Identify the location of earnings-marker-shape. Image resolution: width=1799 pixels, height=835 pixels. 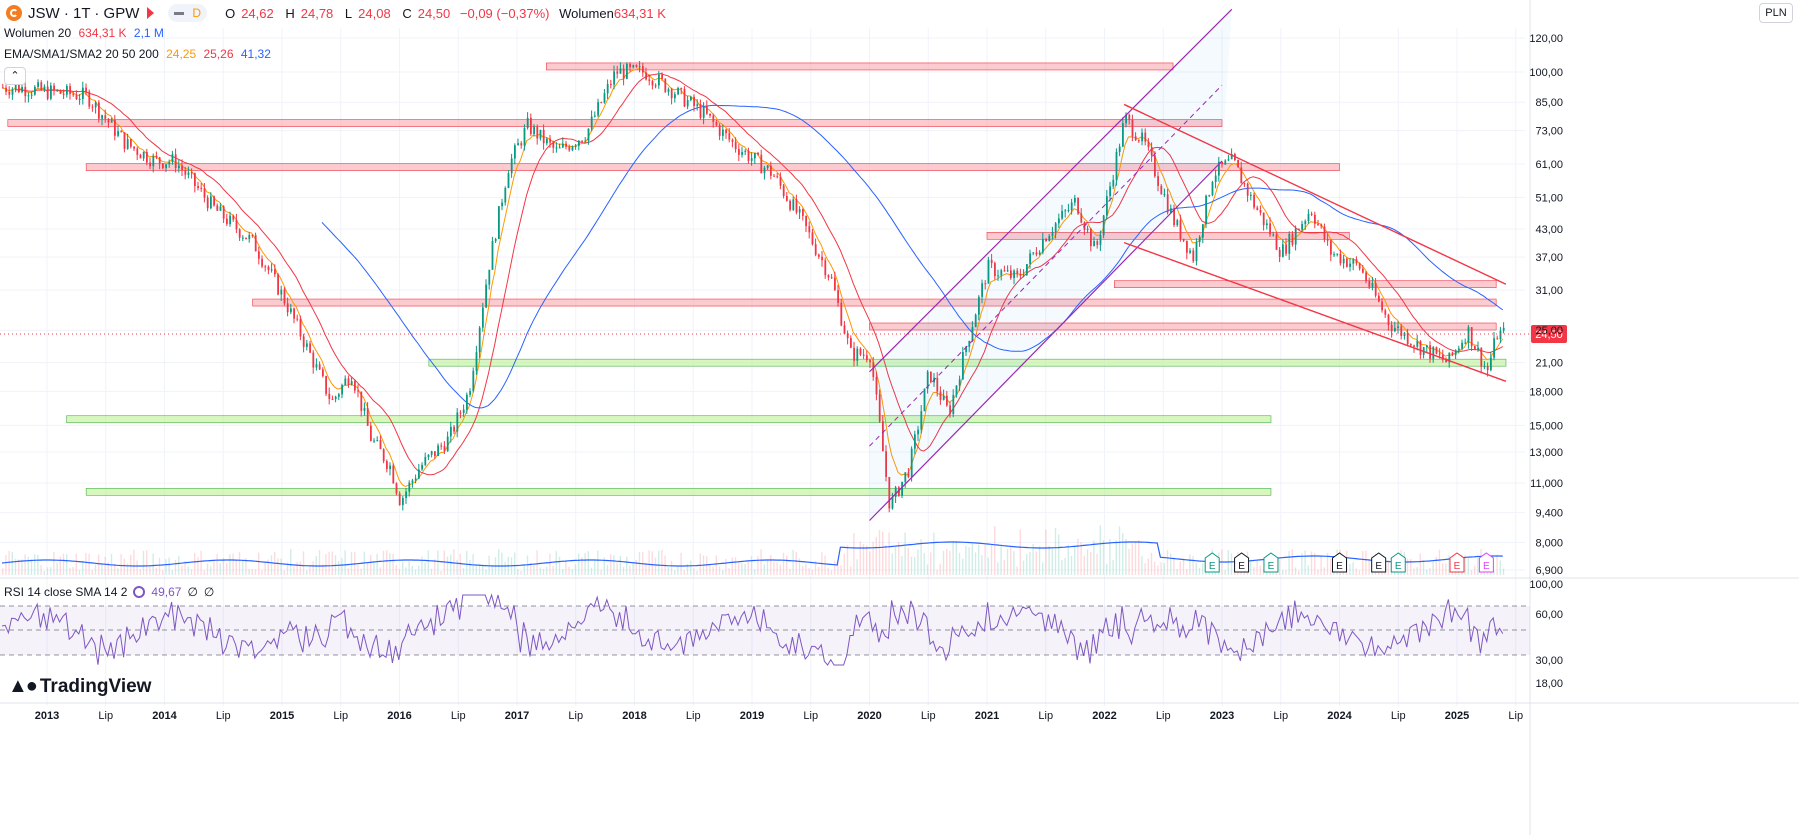
(1398, 562).